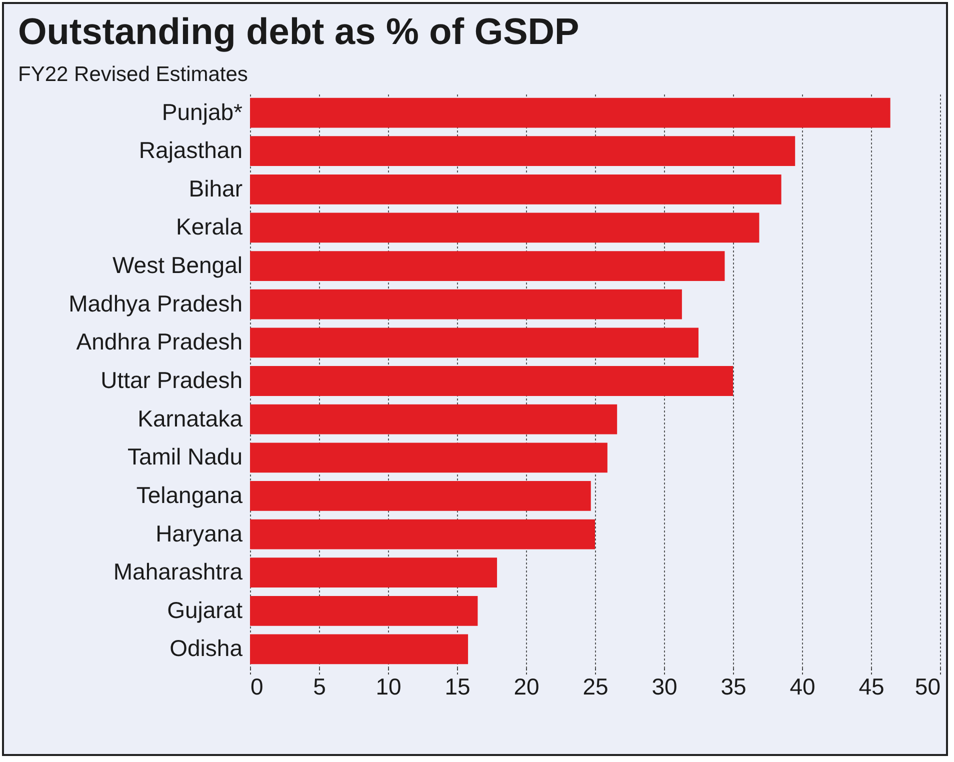 This screenshot has width=954, height=762. What do you see at coordinates (155, 303) in the screenshot?
I see `y-tick-label: Madhya Pradesh` at bounding box center [155, 303].